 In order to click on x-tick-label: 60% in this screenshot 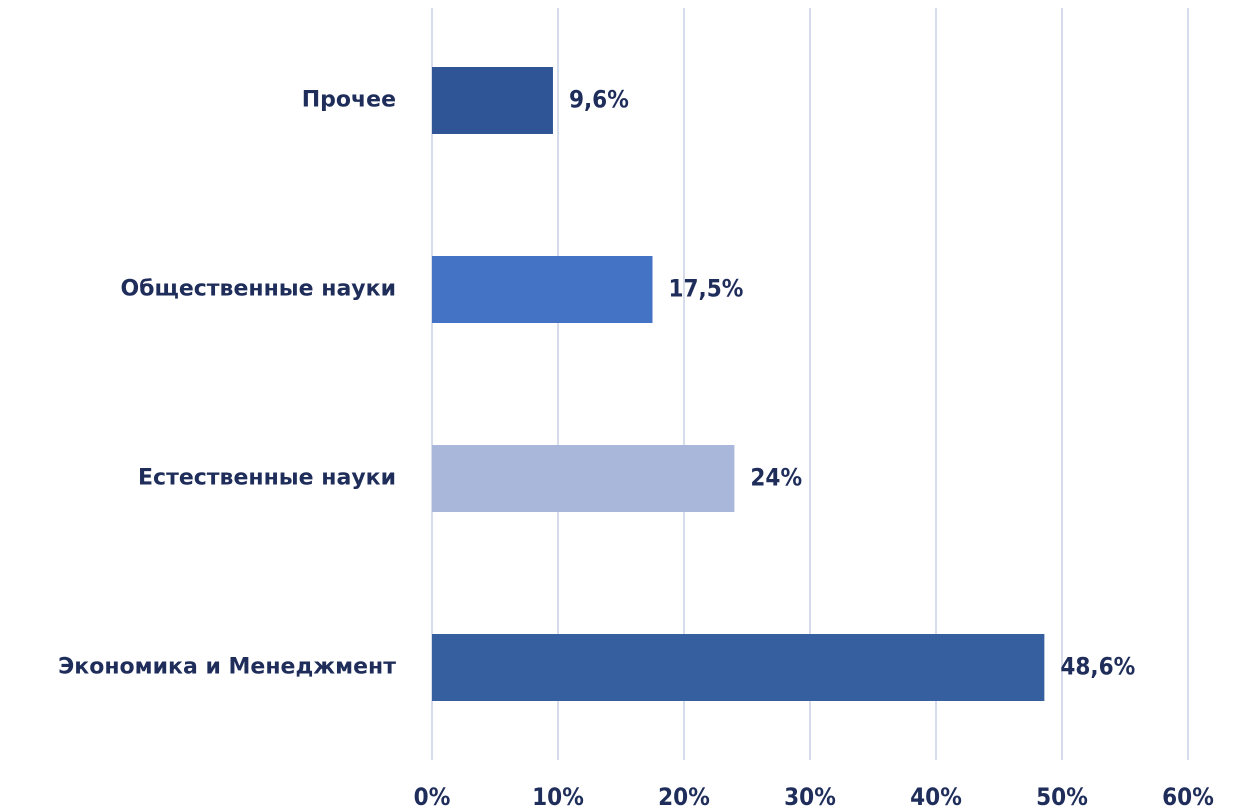, I will do `click(1188, 797)`.